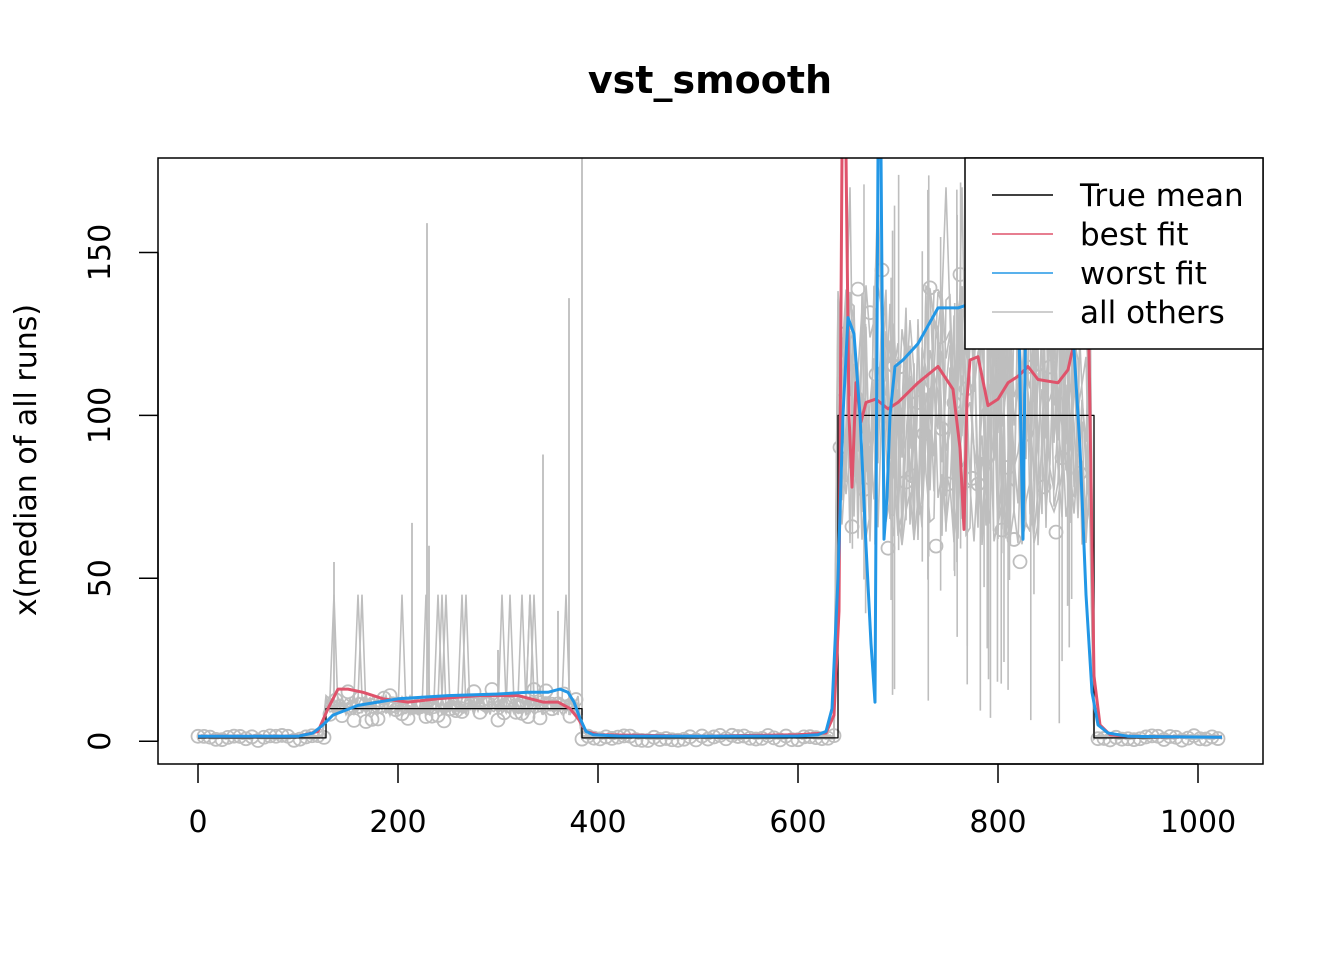 This screenshot has height=960, width=1344. Describe the element at coordinates (797, 822) in the screenshot. I see `x-tick-label: 600` at that location.